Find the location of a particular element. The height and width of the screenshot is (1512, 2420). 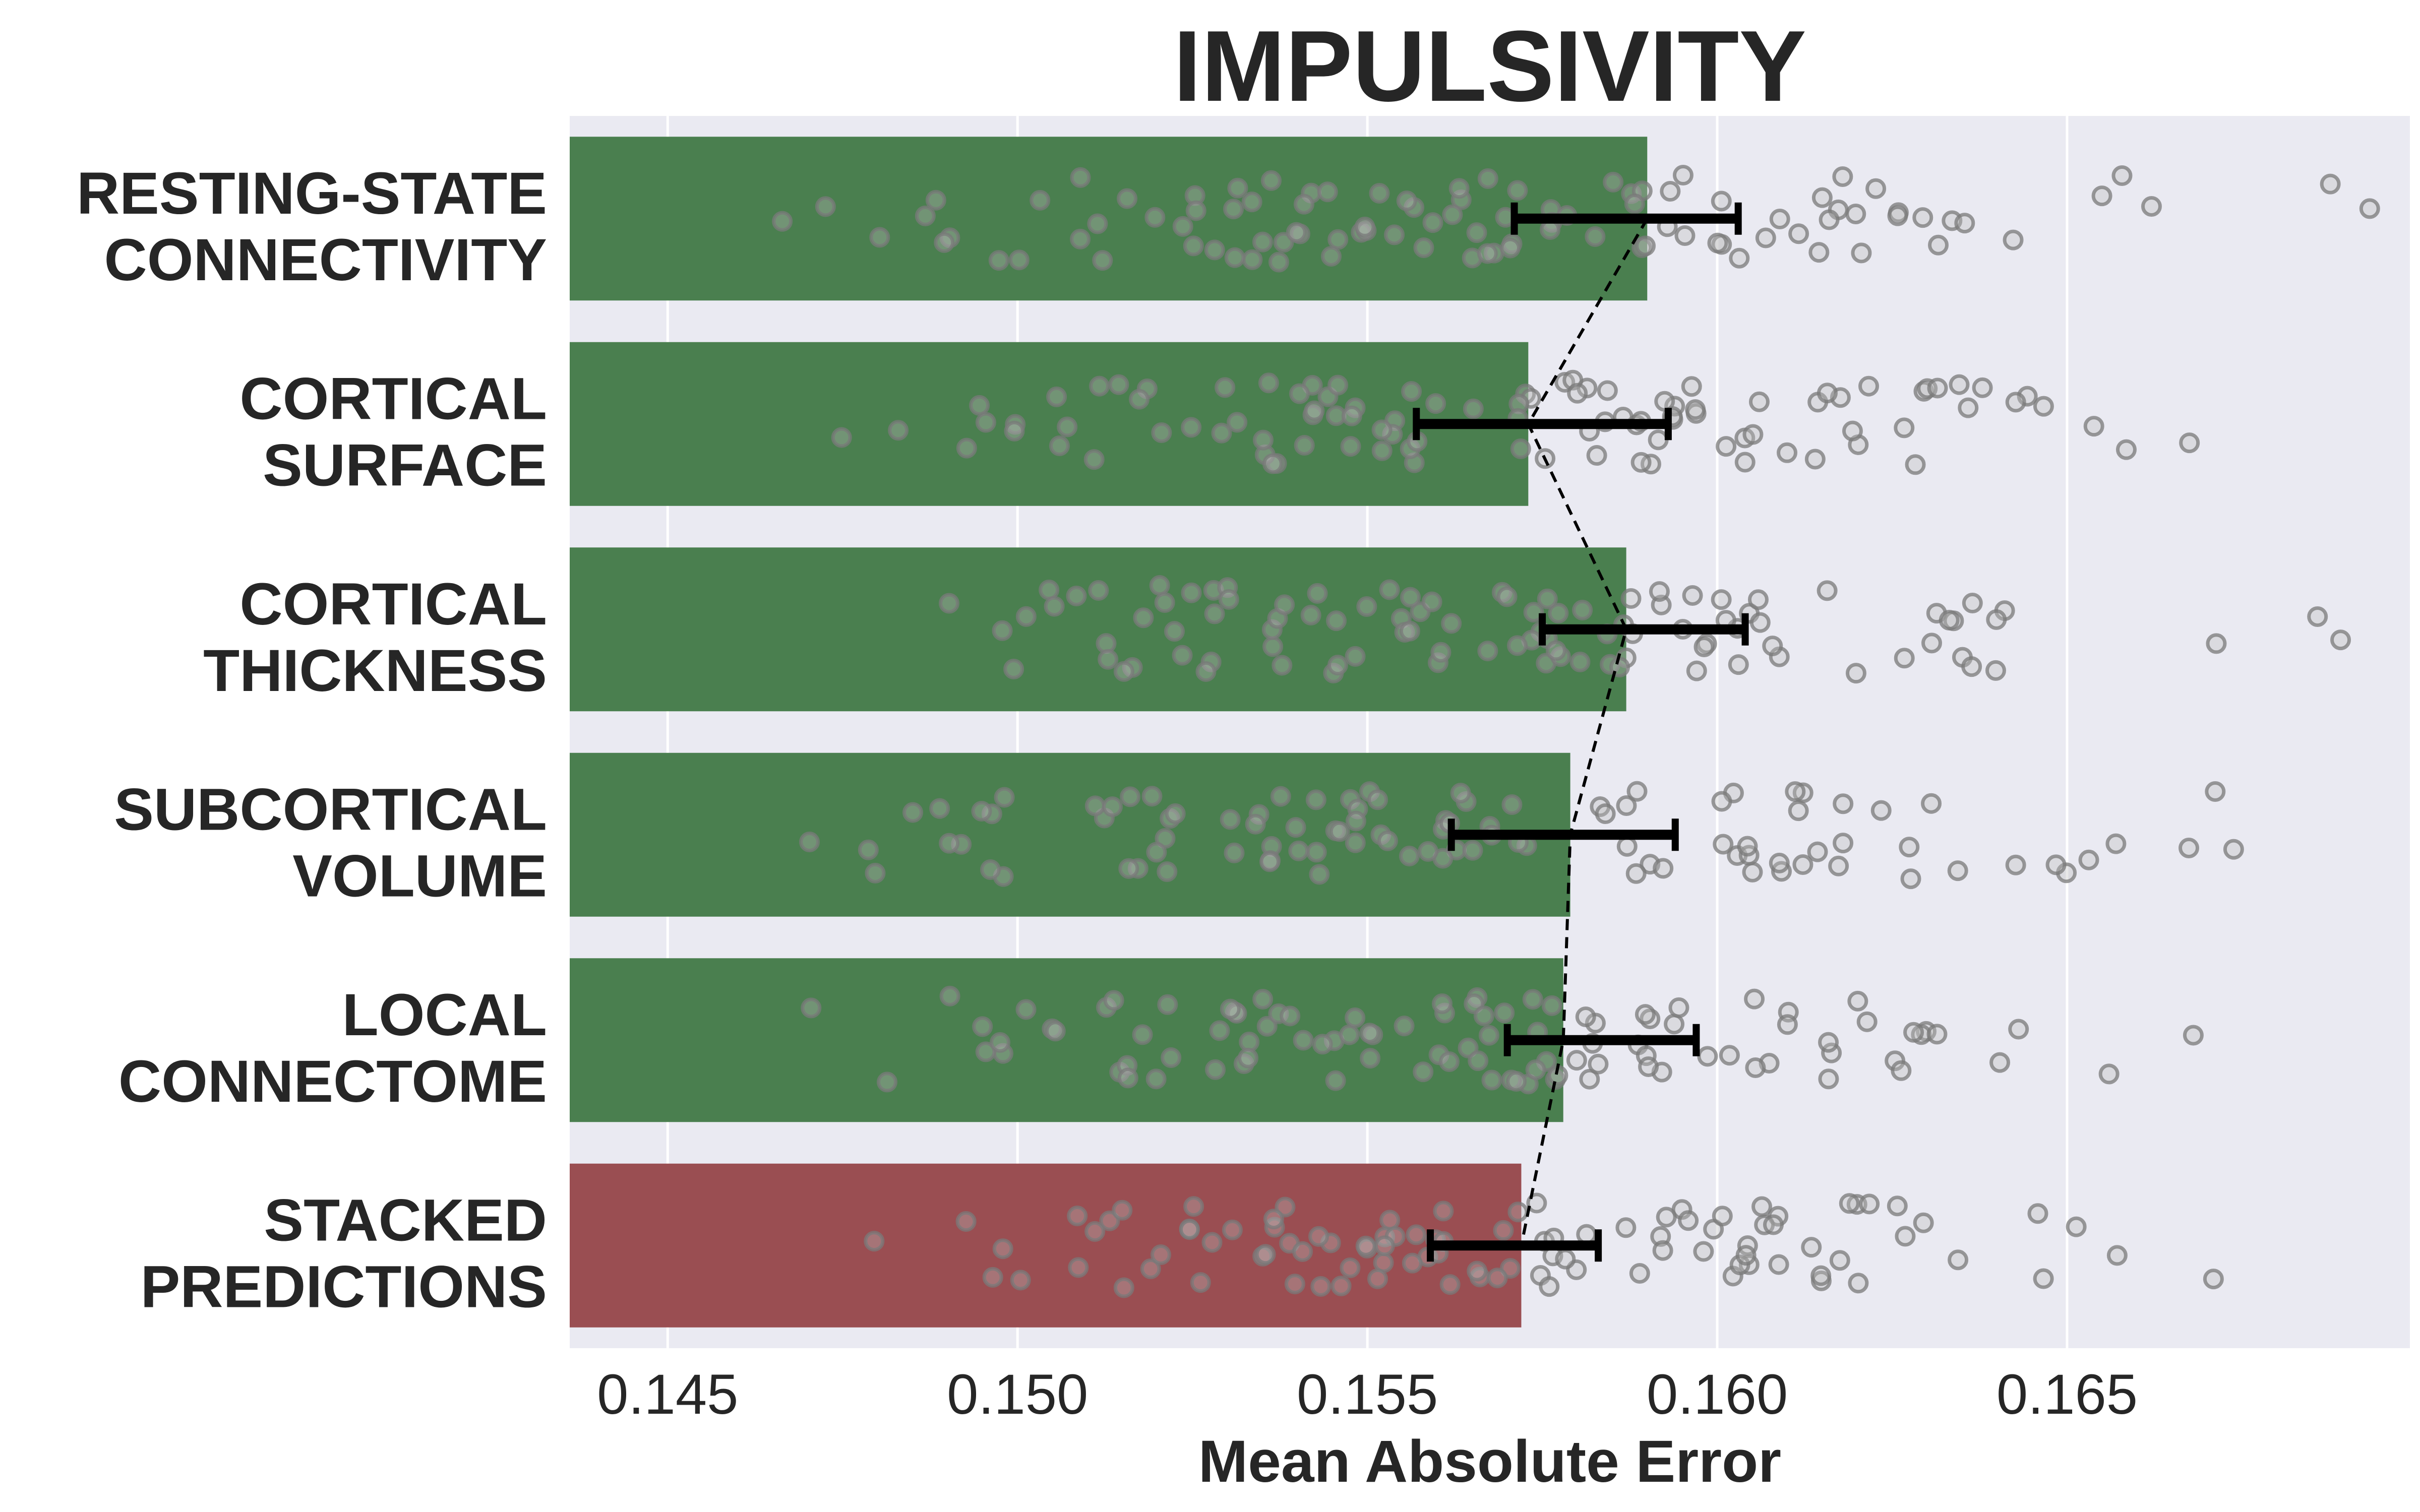

category-label-line2: CONNECTOME is located at coordinates (332, 1081).